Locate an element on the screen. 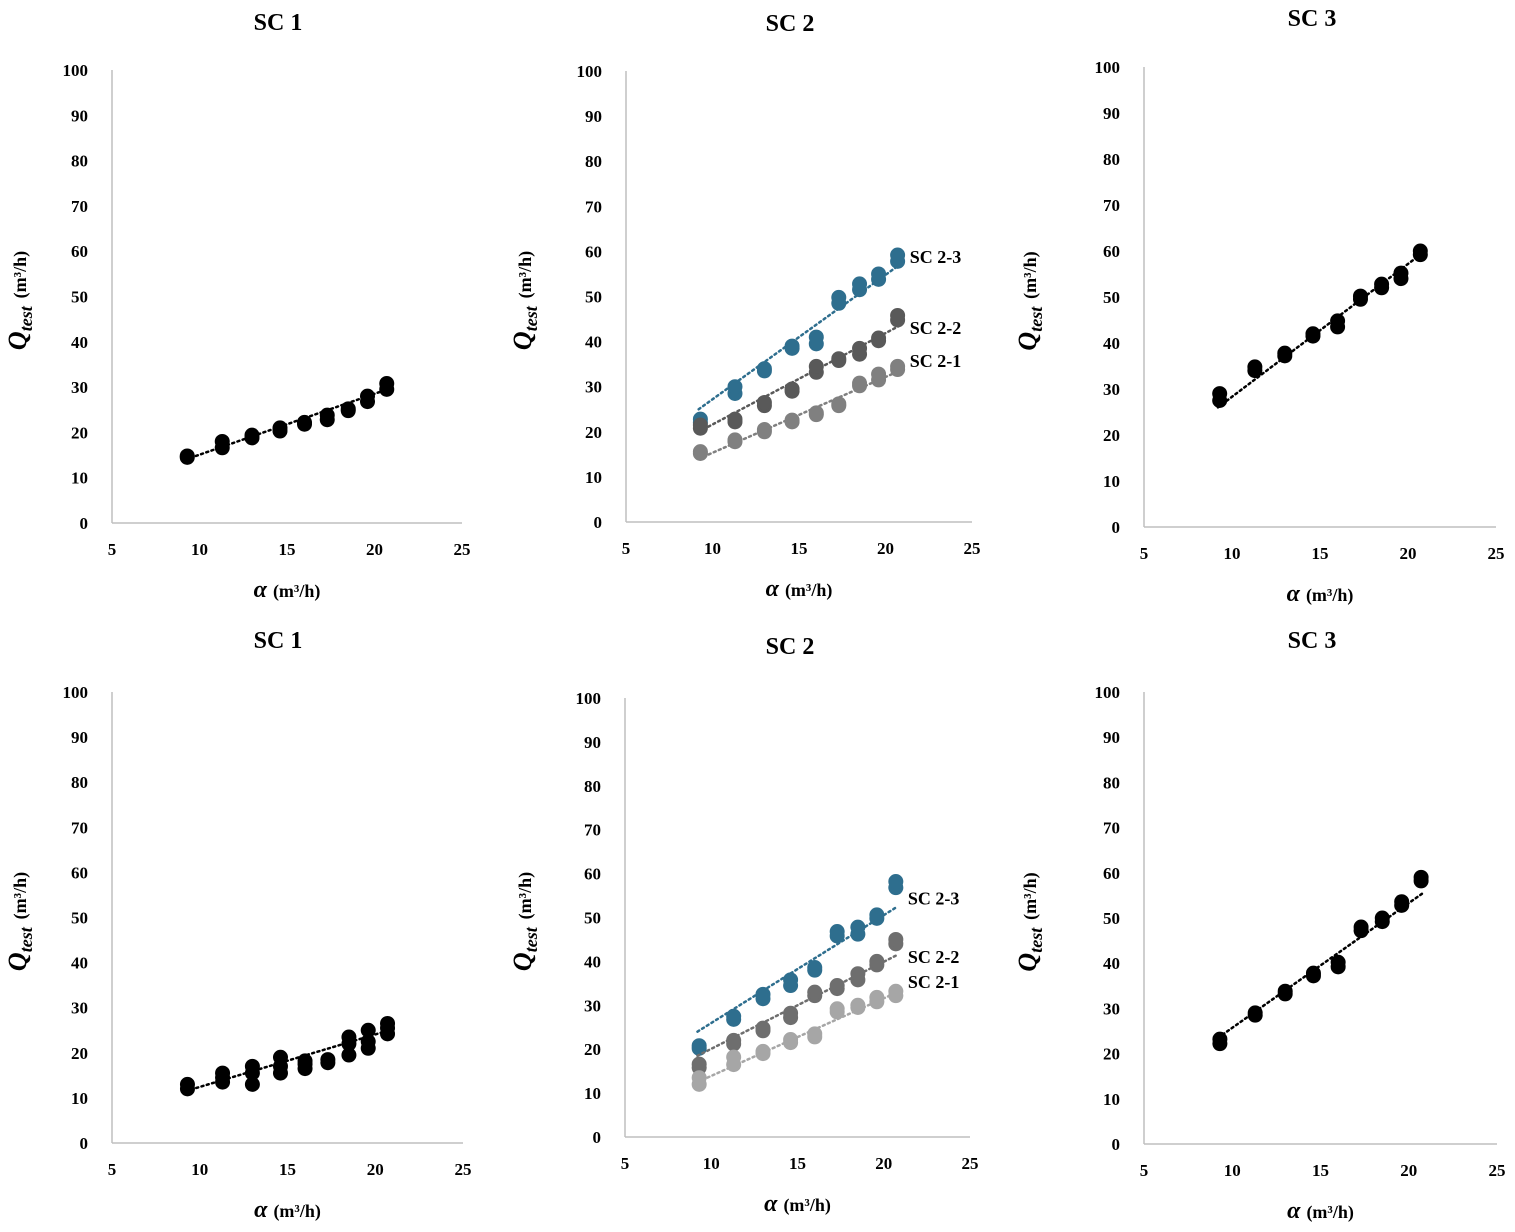 The image size is (1515, 1232). y-axis-unit: (m³/h) is located at coordinates (20, 895).